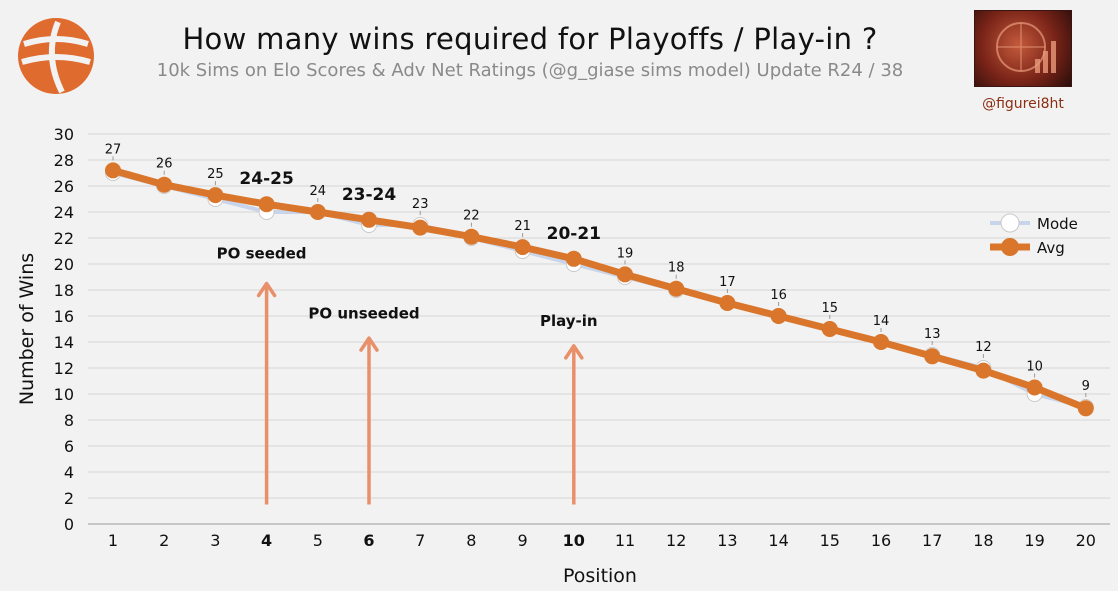 The image size is (1118, 591). What do you see at coordinates (523, 540) in the screenshot?
I see `x-tick-label: 9` at bounding box center [523, 540].